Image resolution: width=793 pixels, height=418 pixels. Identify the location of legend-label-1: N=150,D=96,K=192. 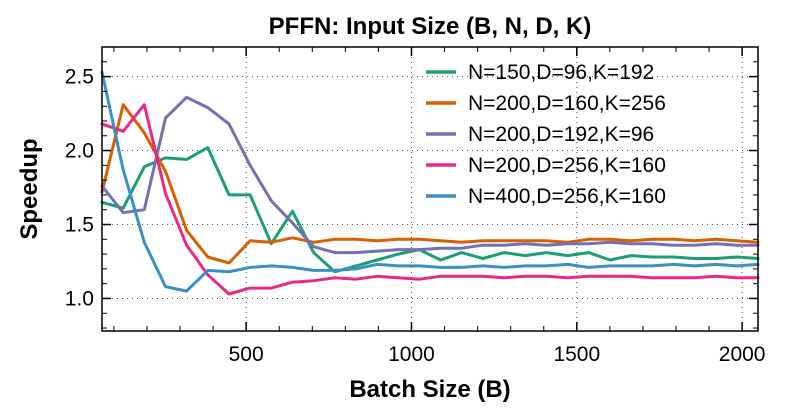
(561, 72).